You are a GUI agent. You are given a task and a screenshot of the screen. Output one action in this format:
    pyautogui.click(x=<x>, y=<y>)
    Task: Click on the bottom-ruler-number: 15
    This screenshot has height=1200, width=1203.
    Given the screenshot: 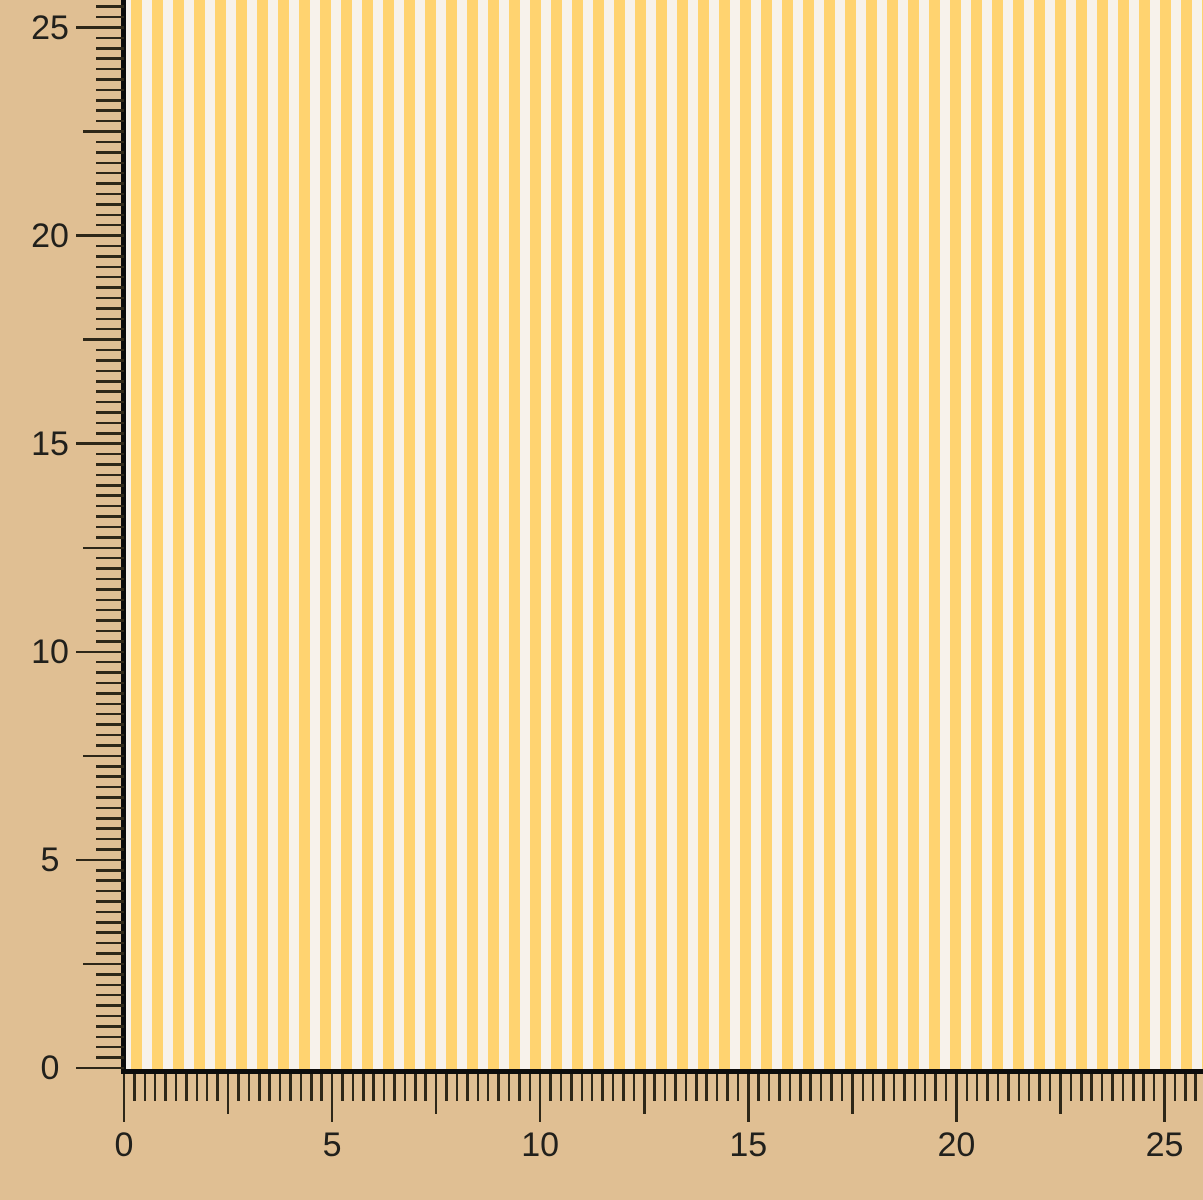 What is the action you would take?
    pyautogui.click(x=748, y=1145)
    